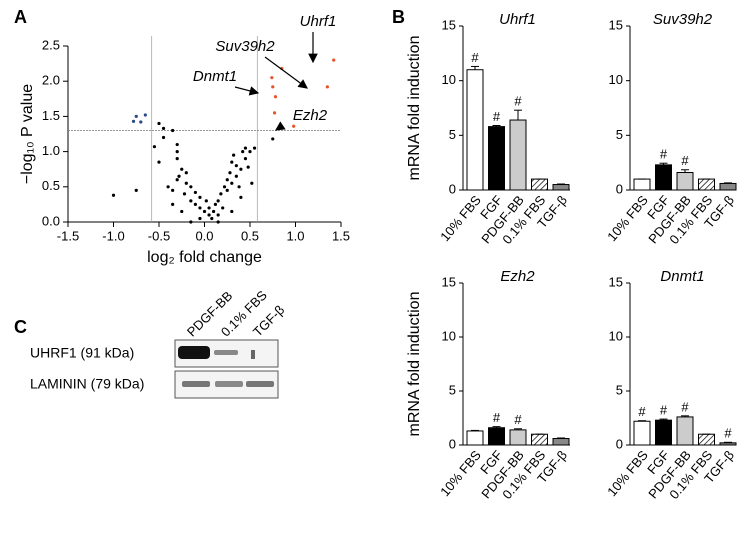 Image resolution: width=741 pixels, height=534 pixels. I want to click on chart-title: Suv39h2, so click(683, 19).